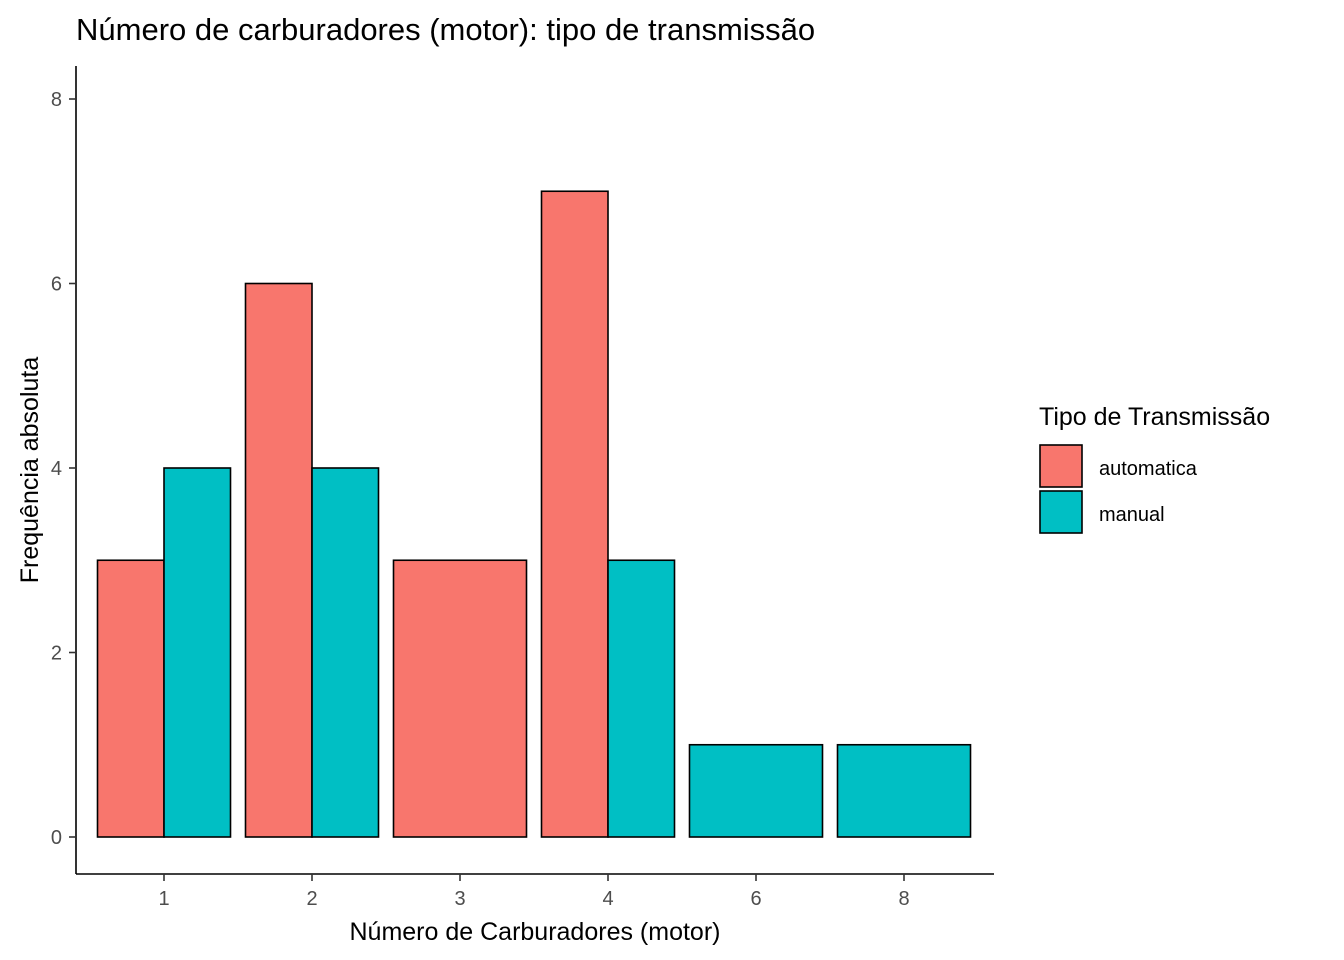  Describe the element at coordinates (56, 469) in the screenshot. I see `y-tick-label: 4` at that location.